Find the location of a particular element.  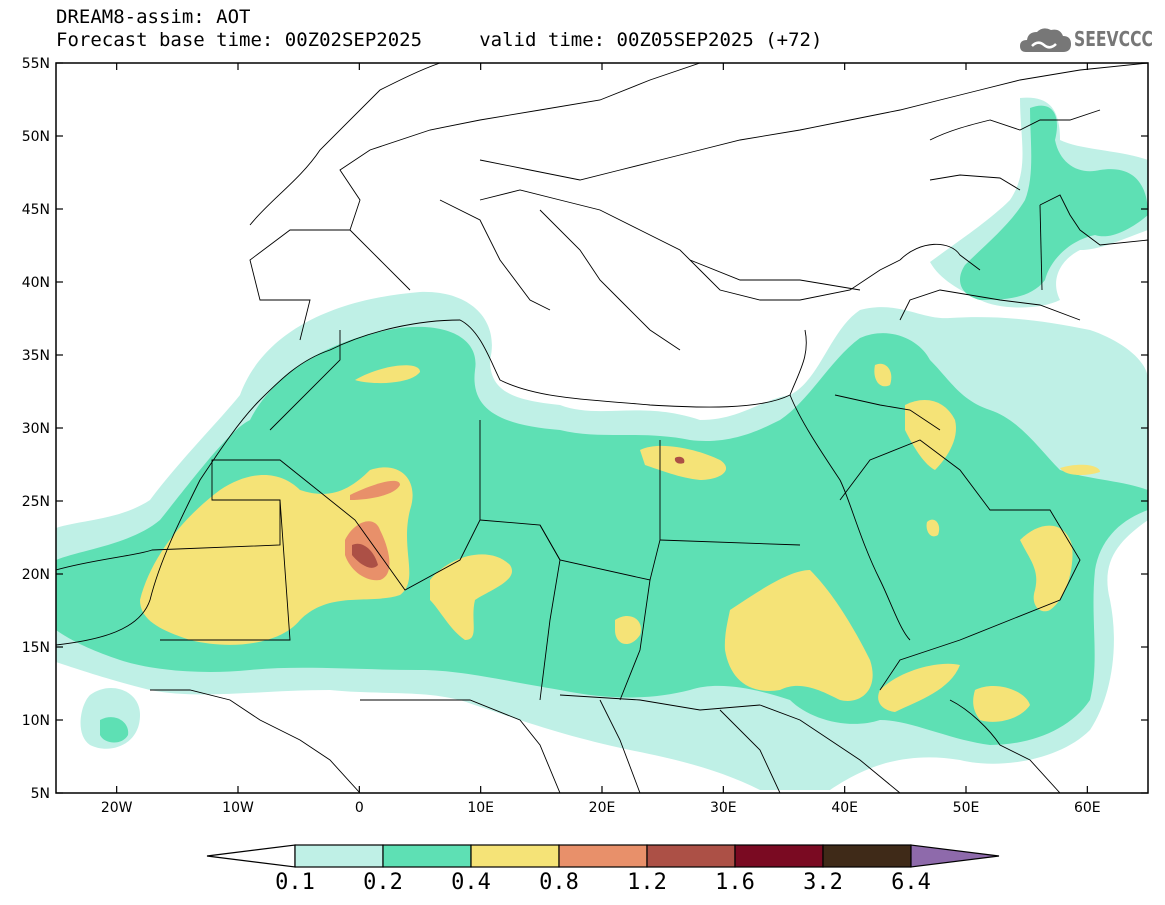

lon-label: 30E is located at coordinates (723, 808).